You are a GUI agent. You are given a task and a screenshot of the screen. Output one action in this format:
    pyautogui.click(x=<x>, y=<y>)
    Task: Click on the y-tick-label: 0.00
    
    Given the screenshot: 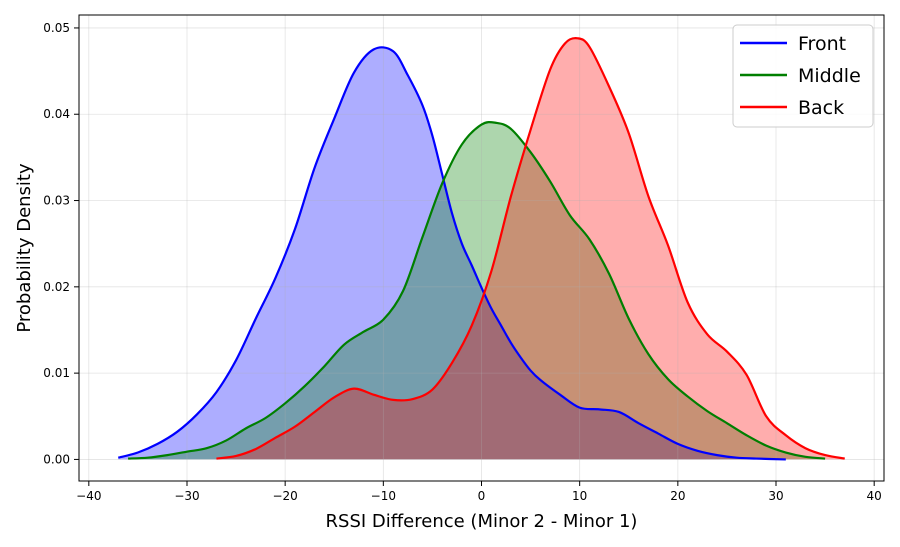 What is the action you would take?
    pyautogui.click(x=56, y=459)
    